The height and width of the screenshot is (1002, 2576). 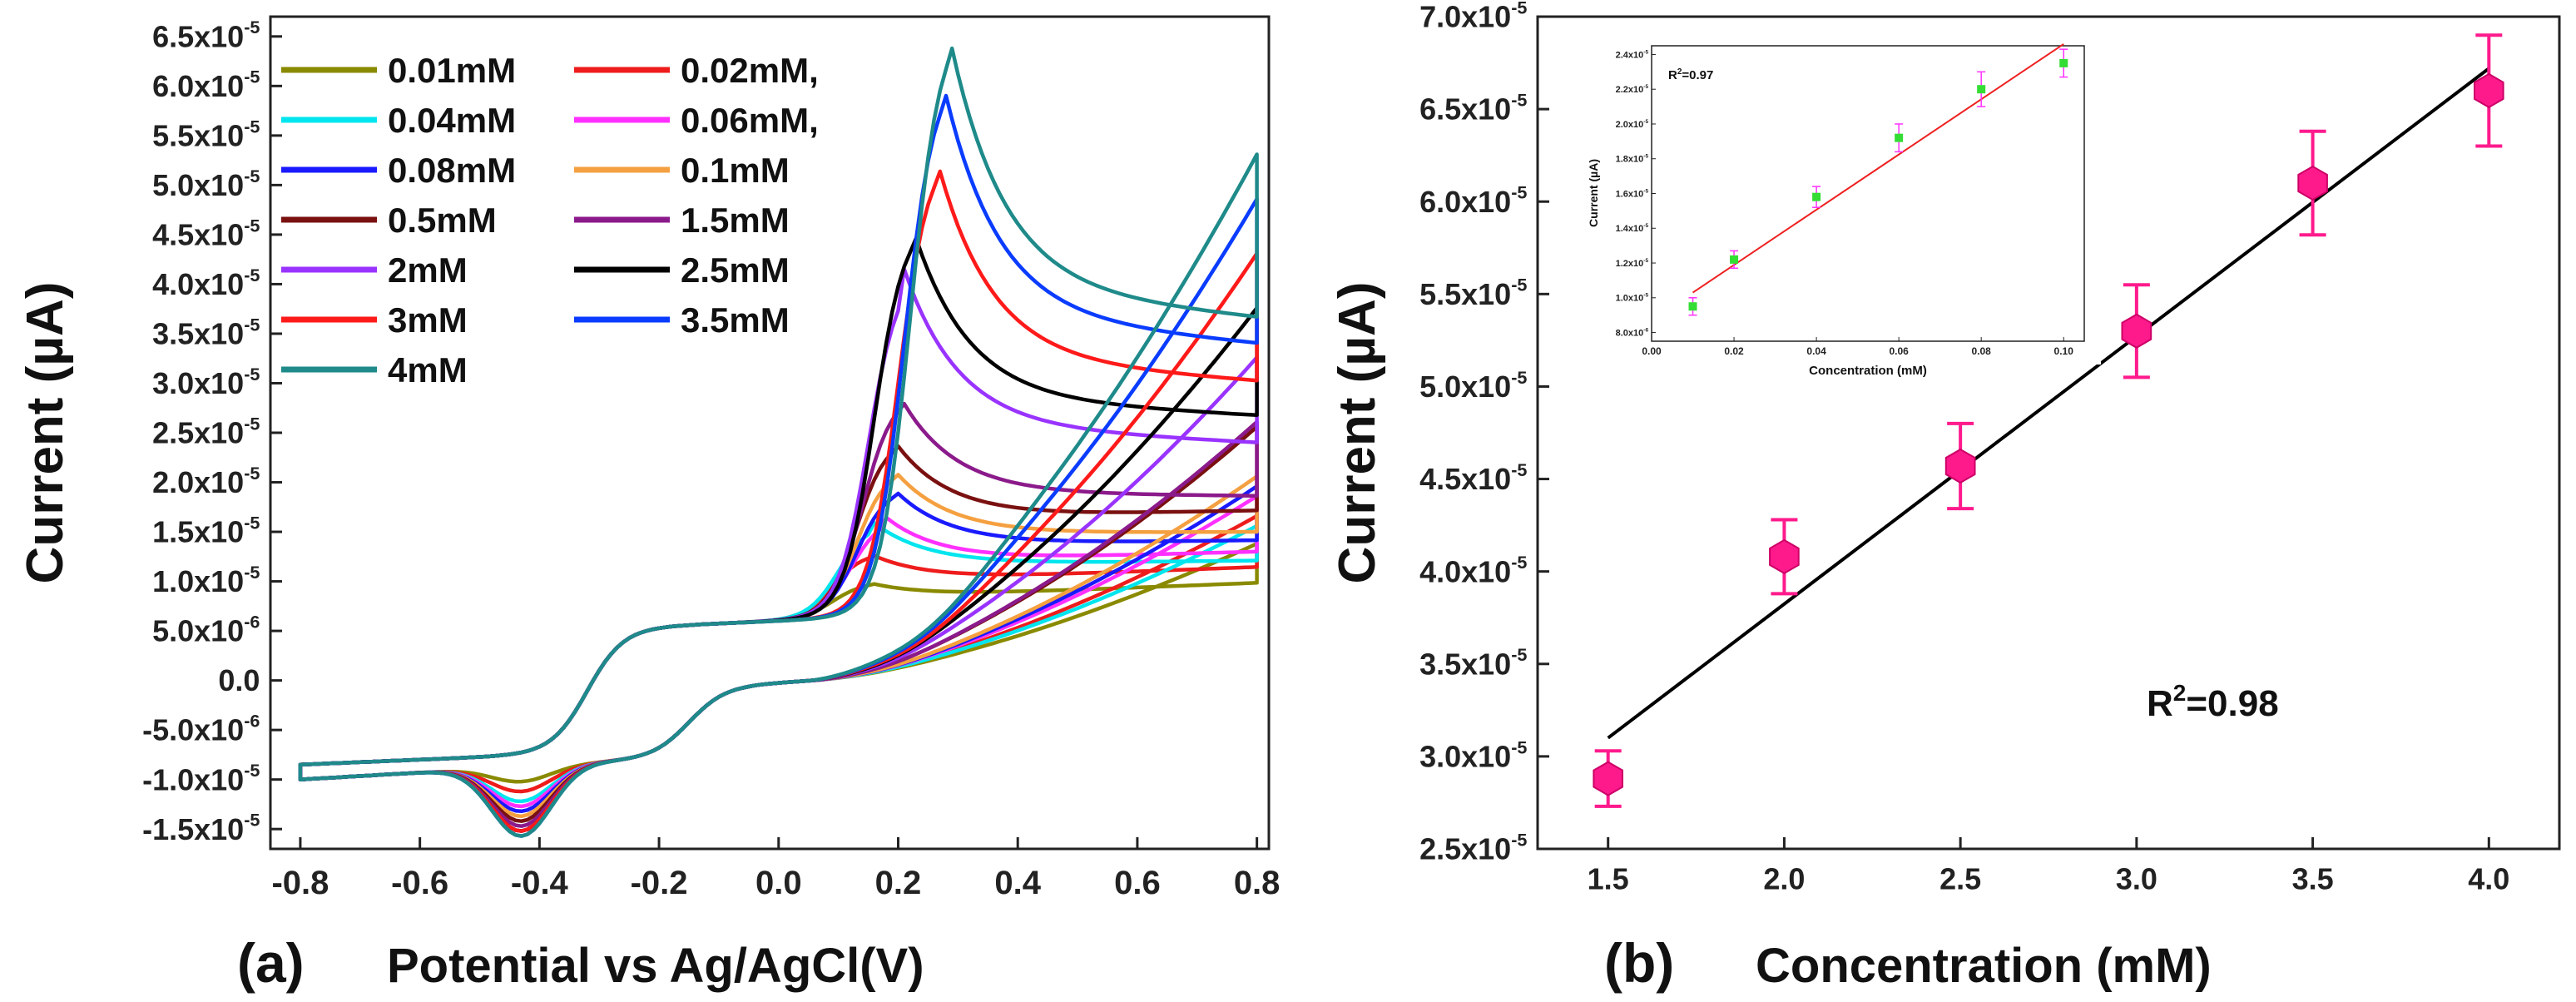 I want to click on cv-legend-label: 3mM, so click(x=428, y=320).